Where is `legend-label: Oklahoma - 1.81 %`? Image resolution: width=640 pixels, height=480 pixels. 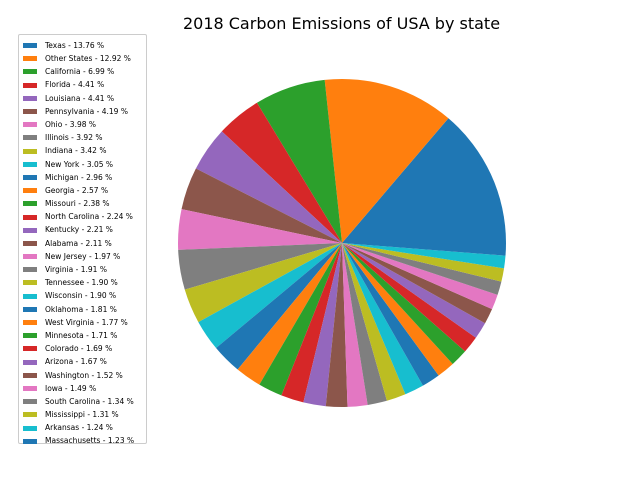 legend-label: Oklahoma - 1.81 % is located at coordinates (81, 309).